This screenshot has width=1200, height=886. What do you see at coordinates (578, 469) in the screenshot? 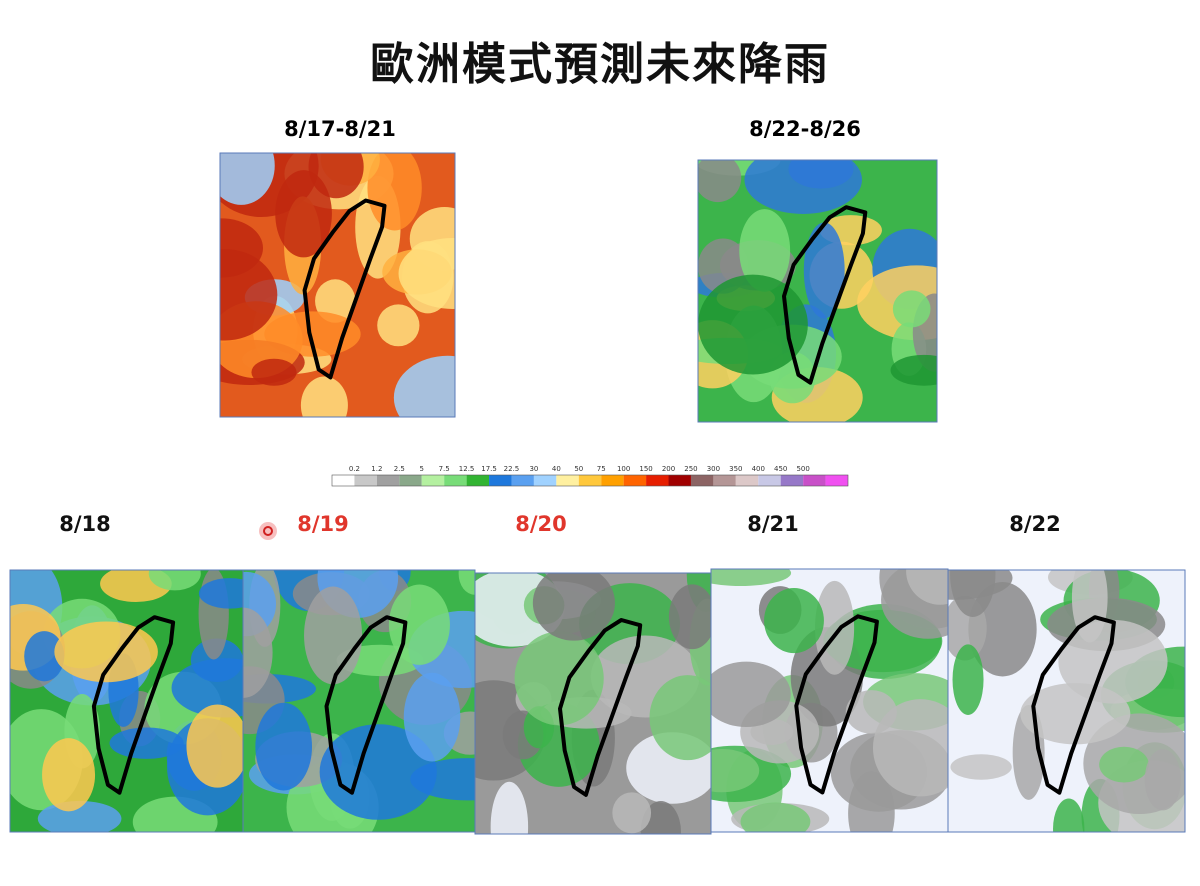
I see `colorbar-label: 50` at bounding box center [578, 469].